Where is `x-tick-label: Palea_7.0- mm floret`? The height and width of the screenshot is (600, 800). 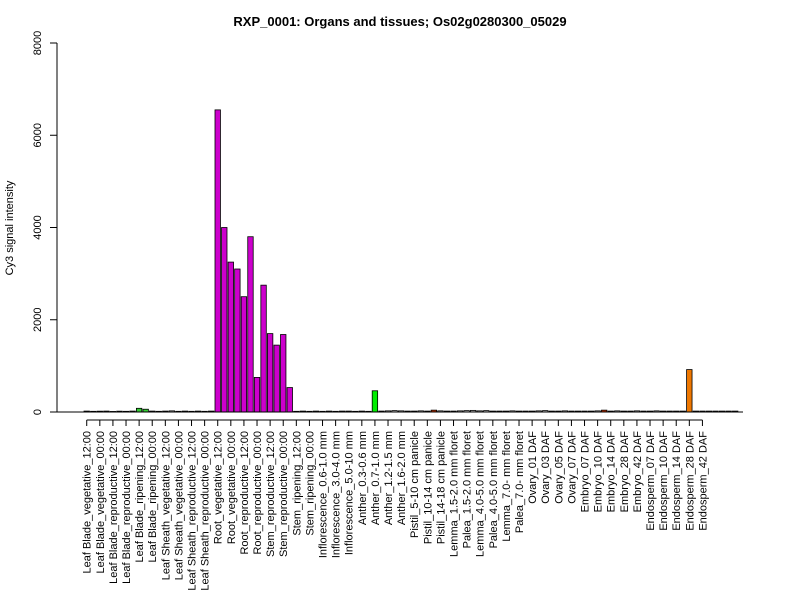 x-tick-label: Palea_7.0- mm floret is located at coordinates (520, 482).